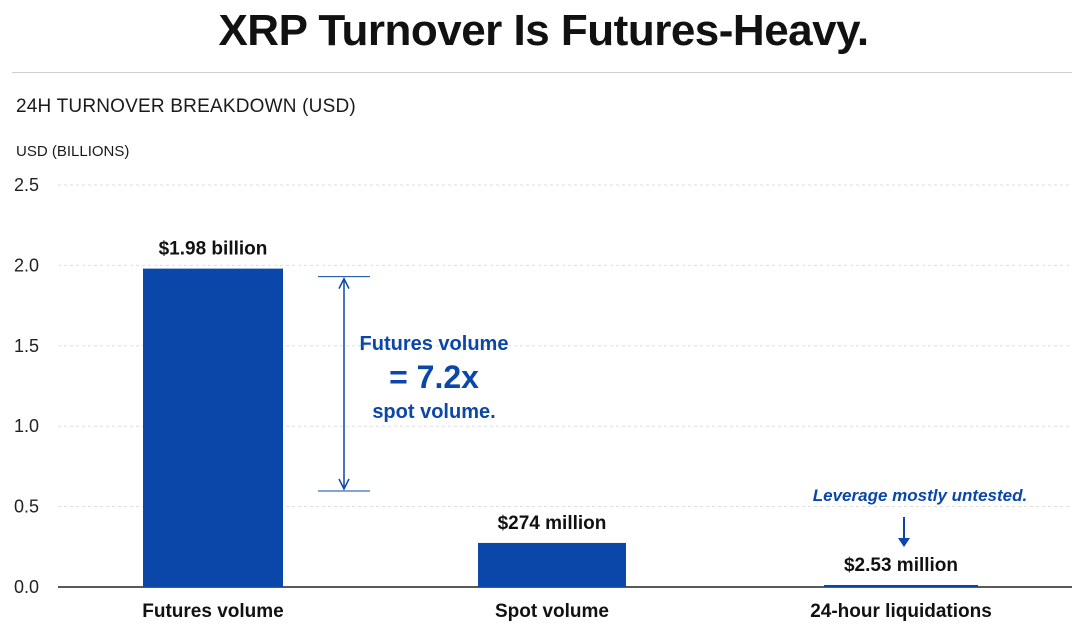 The height and width of the screenshot is (640, 1087). I want to click on y-tick-label: 2.0, so click(26, 265).